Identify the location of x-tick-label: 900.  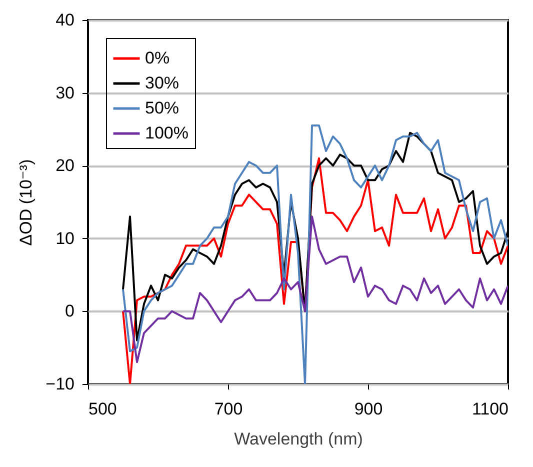
(368, 409).